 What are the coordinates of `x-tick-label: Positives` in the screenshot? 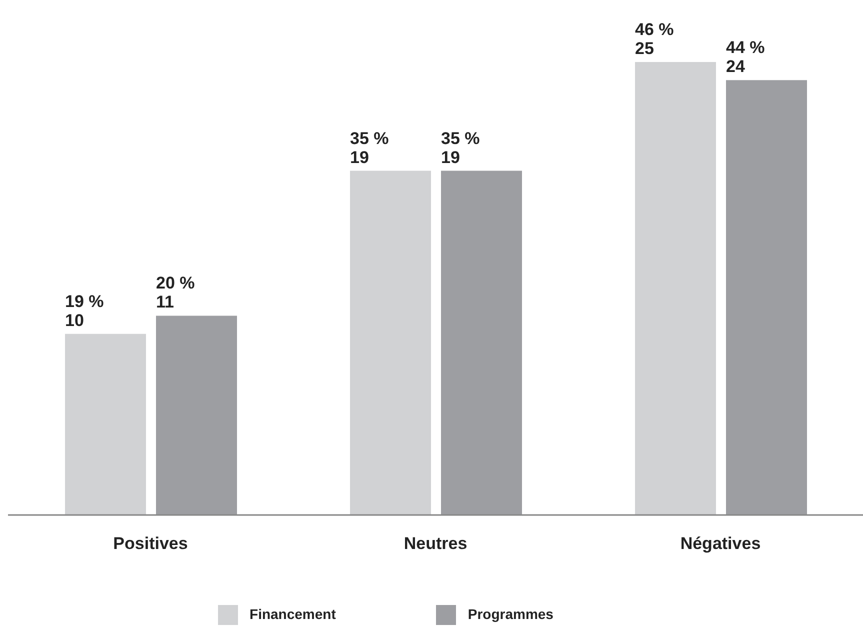 It's located at (150, 544).